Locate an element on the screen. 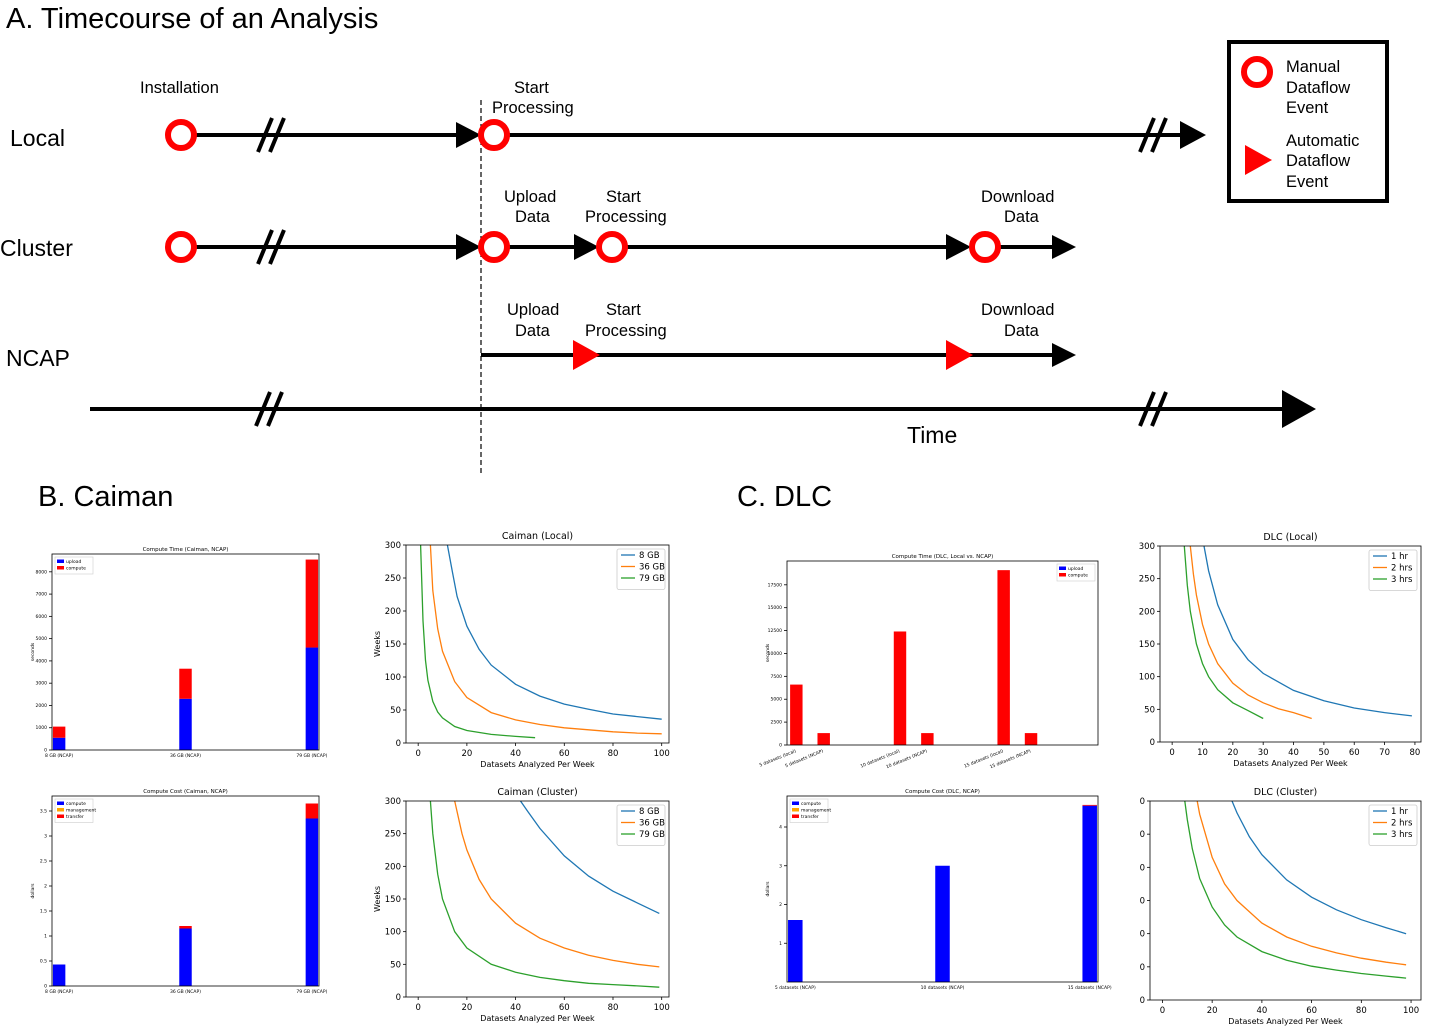 The height and width of the screenshot is (1028, 1454). y-tick-label: 3 is located at coordinates (780, 866).